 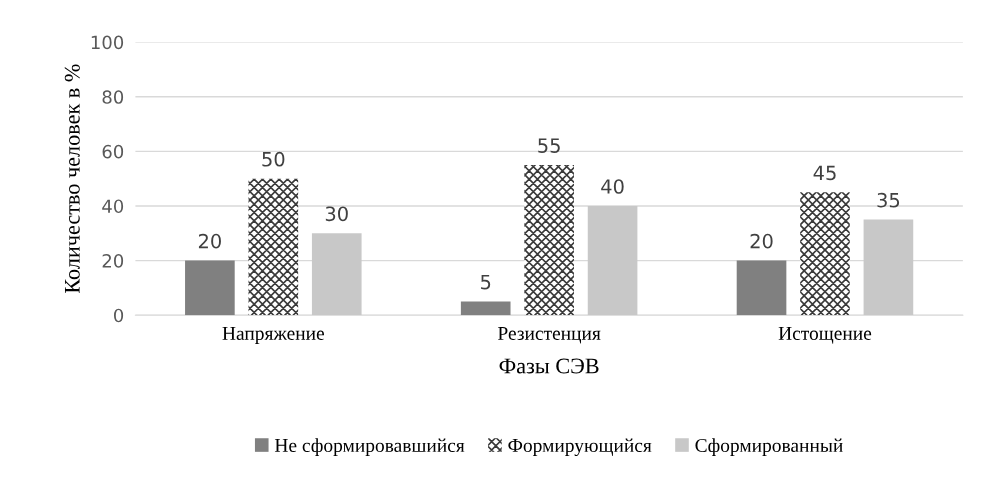 I want to click on data-label: 40, so click(x=612, y=186).